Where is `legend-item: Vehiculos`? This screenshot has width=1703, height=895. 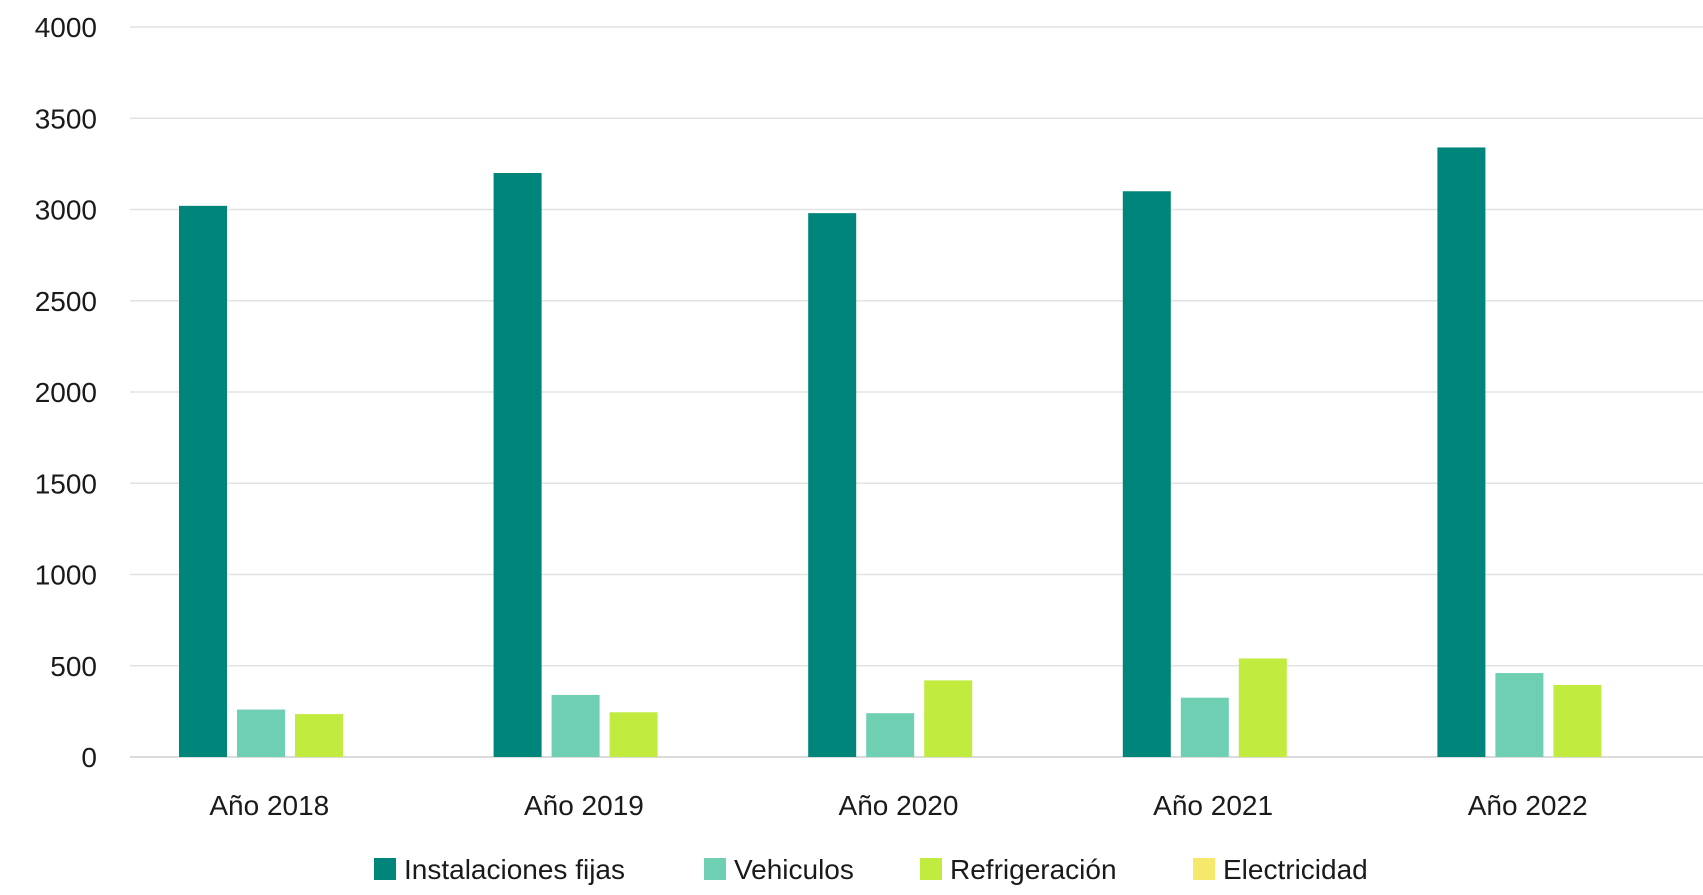 legend-item: Vehiculos is located at coordinates (779, 869).